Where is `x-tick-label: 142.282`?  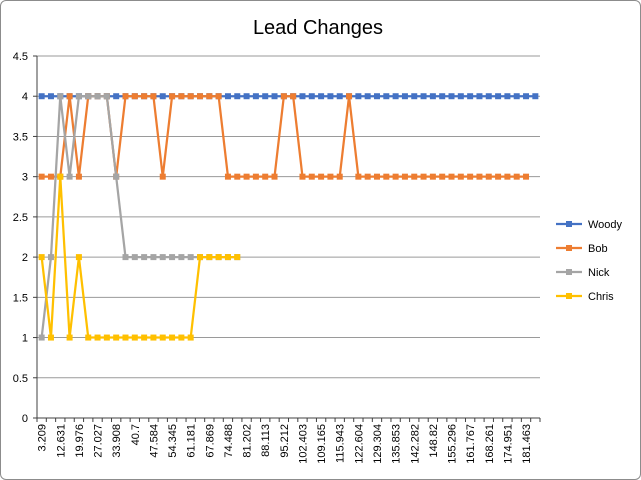 x-tick-label: 142.282 is located at coordinates (415, 444).